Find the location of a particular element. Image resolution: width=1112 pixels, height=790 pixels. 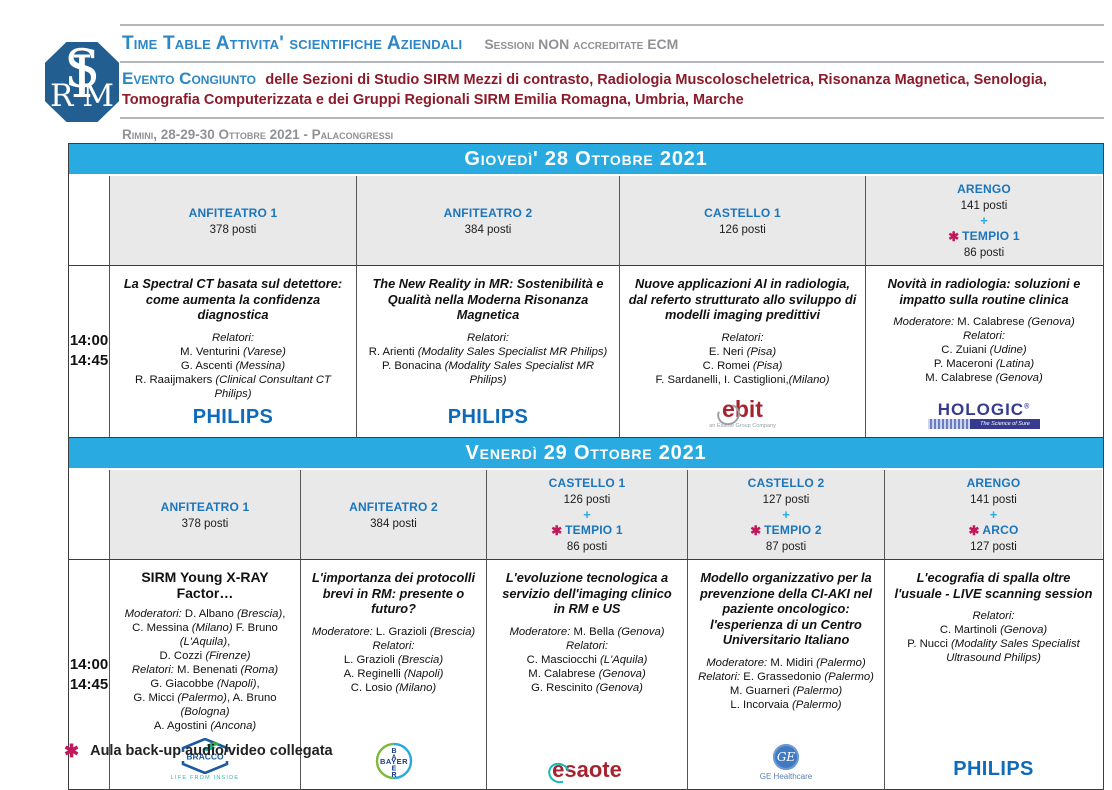

sponsor-logo-slot: B A BAYER E R is located at coordinates (394, 758).